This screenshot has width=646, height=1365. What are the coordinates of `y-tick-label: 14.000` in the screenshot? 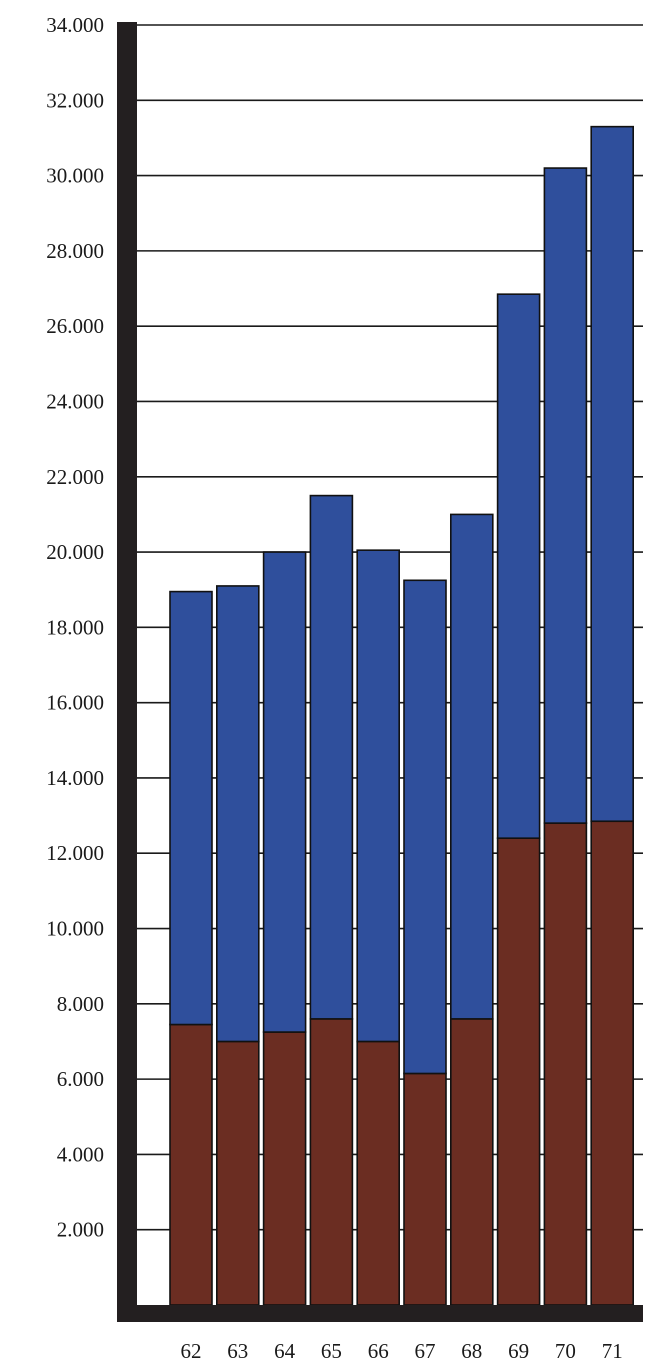 It's located at (75, 778).